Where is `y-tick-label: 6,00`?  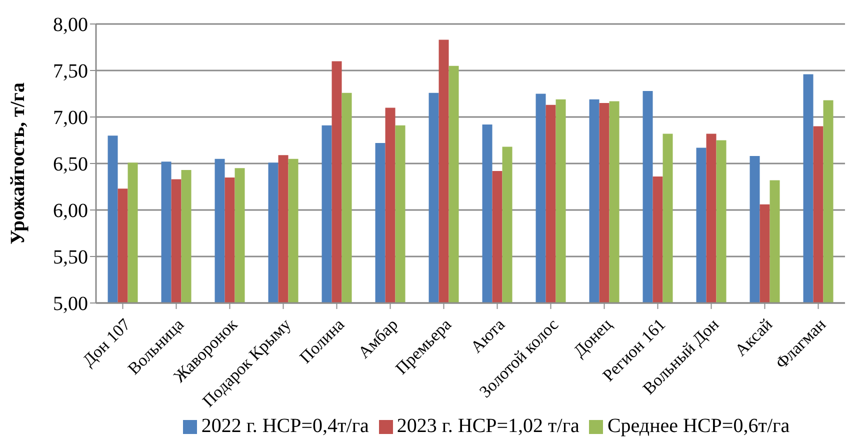 y-tick-label: 6,00 is located at coordinates (70, 211).